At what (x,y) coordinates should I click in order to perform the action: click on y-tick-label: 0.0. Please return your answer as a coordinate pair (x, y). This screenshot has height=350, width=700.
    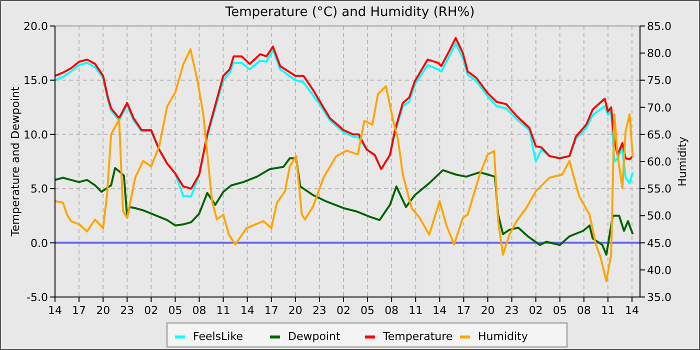
    Looking at the image, I should click on (39, 243).